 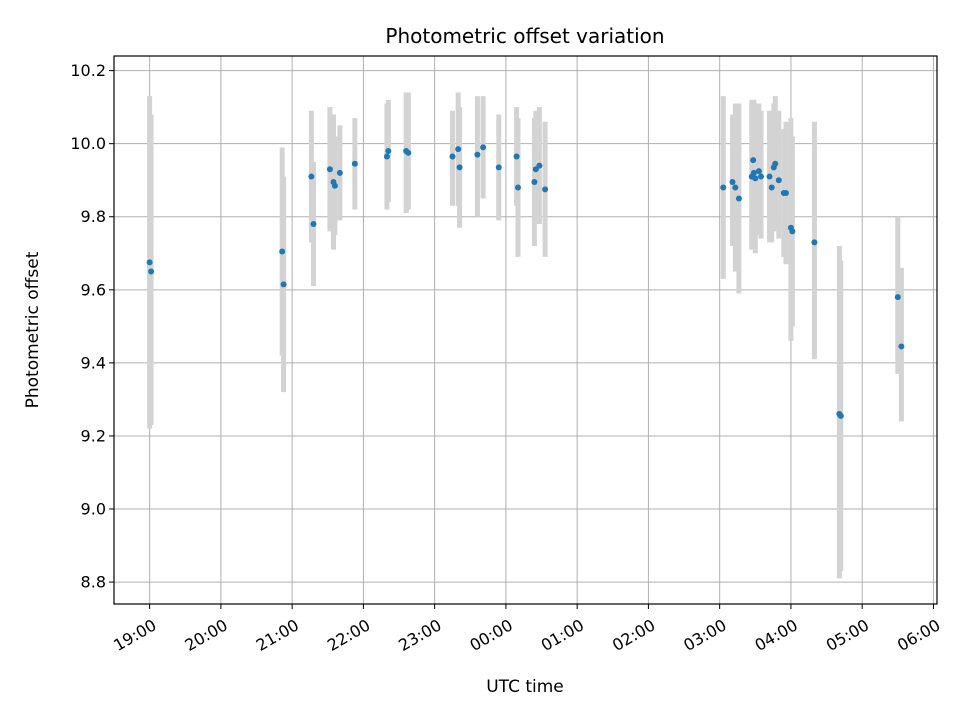 I want to click on y-axis: 8.8 9.0 9.2 9.4 9.6 9.8 10.0 10.2, so click(x=92, y=326).